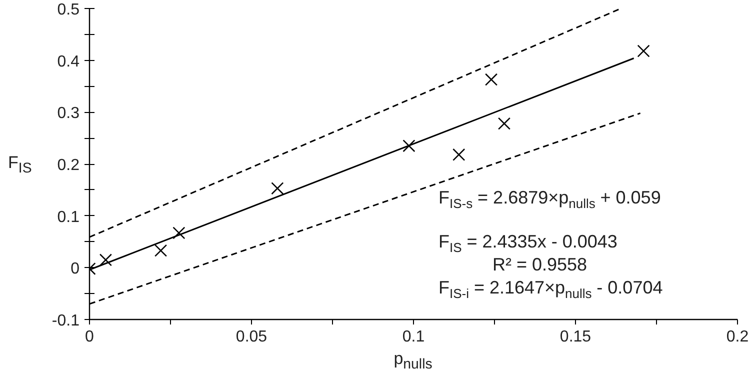 Image resolution: width=750 pixels, height=377 pixels. What do you see at coordinates (20, 164) in the screenshot?
I see `text: F$_{IS}$` at bounding box center [20, 164].